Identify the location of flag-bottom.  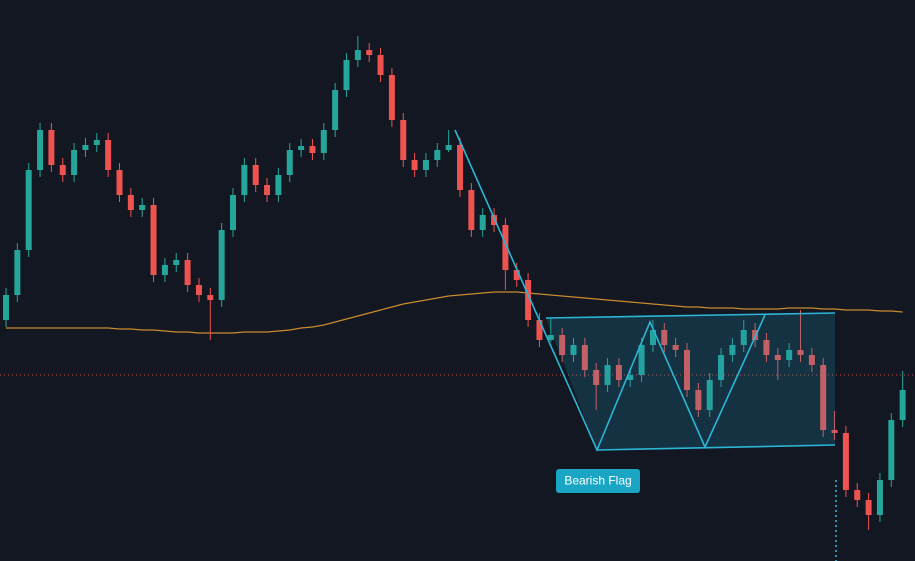
(716, 447).